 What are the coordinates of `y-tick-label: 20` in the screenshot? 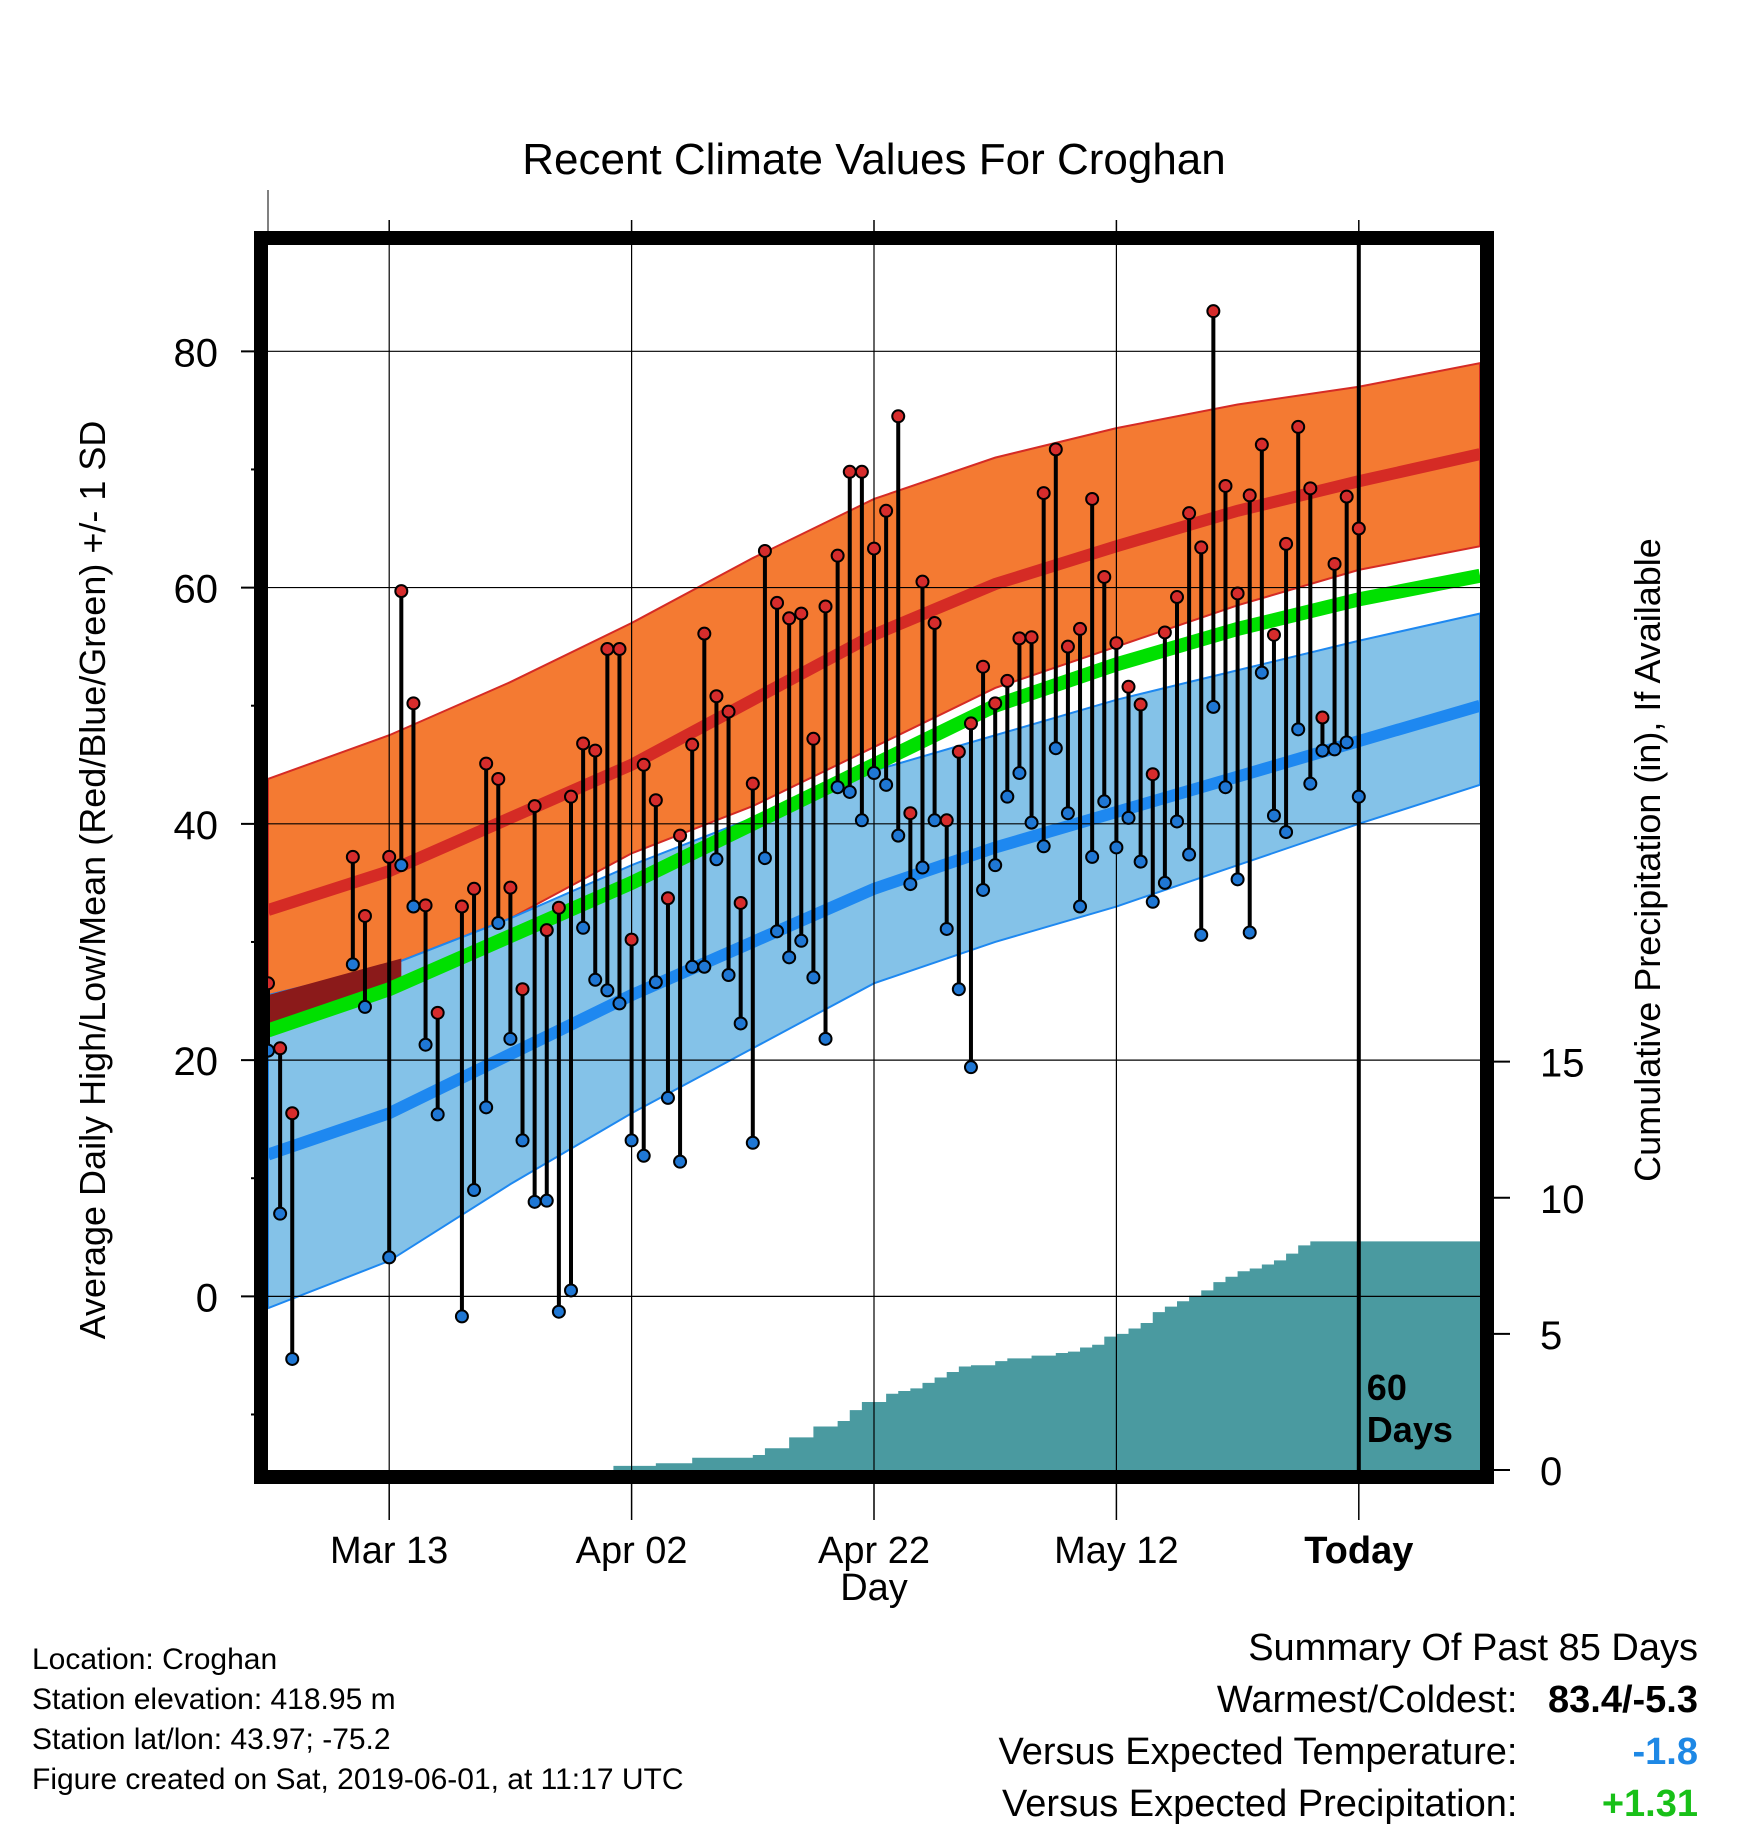 It's located at (196, 1062).